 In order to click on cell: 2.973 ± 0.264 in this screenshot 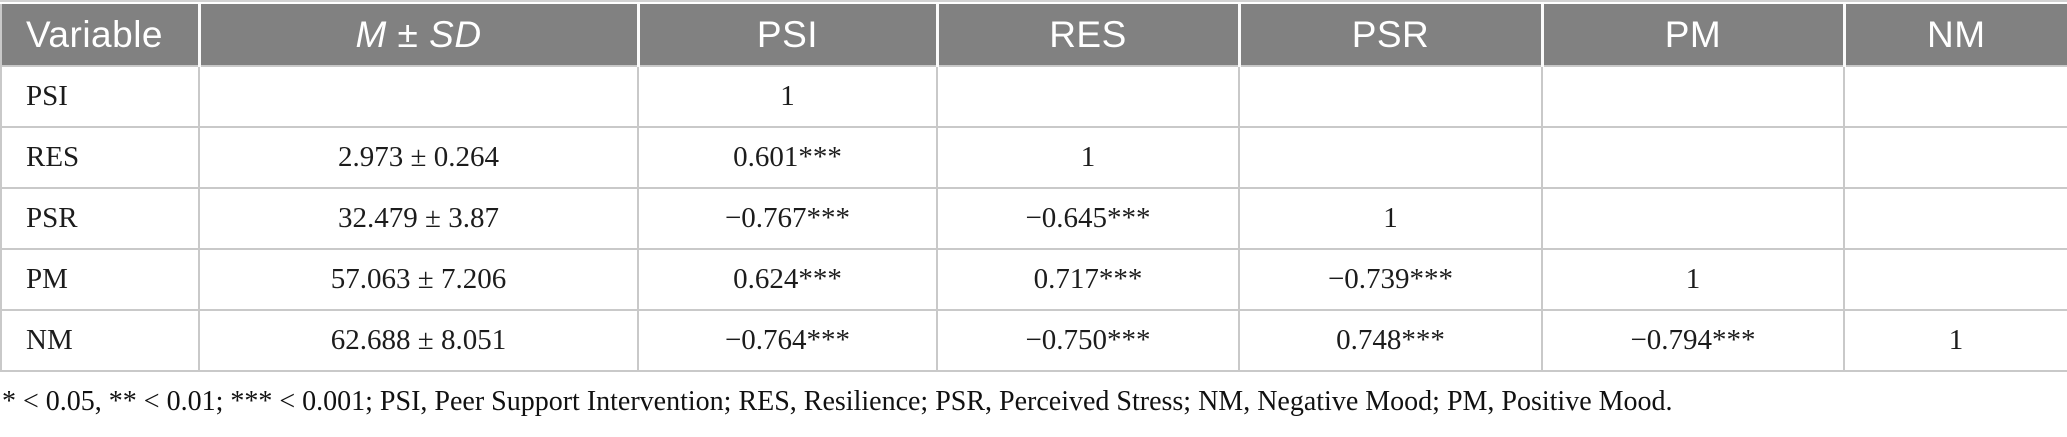, I will do `click(418, 157)`.